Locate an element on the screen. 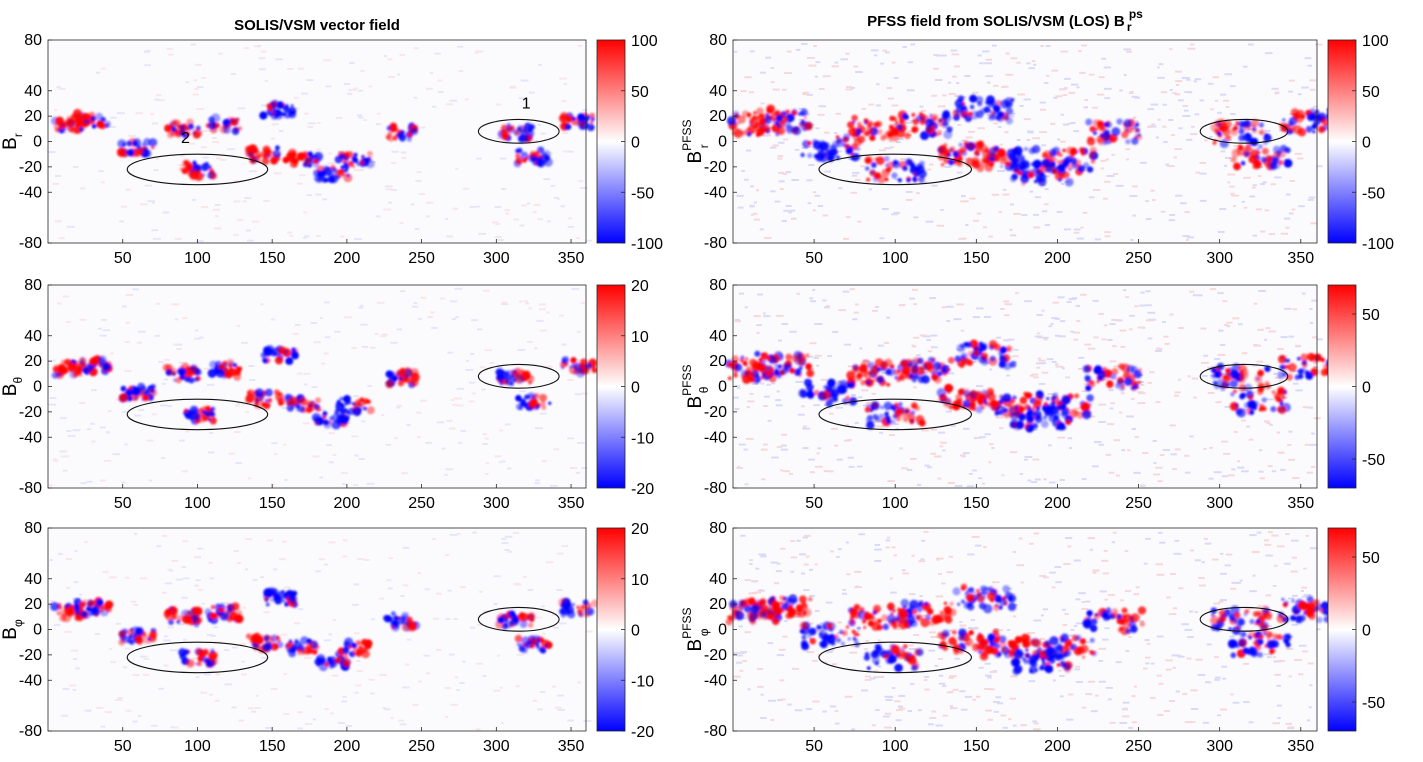 This screenshot has width=1423, height=762. y-tick-label: 80 is located at coordinates (718, 285).